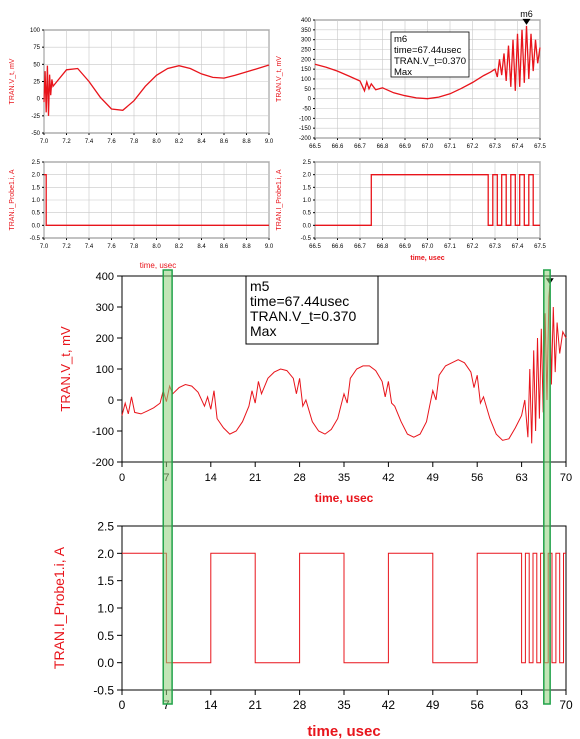 Image resolution: width=580 pixels, height=739 pixels. What do you see at coordinates (179, 142) in the screenshot?
I see `x-tick-label: 8.2` at bounding box center [179, 142].